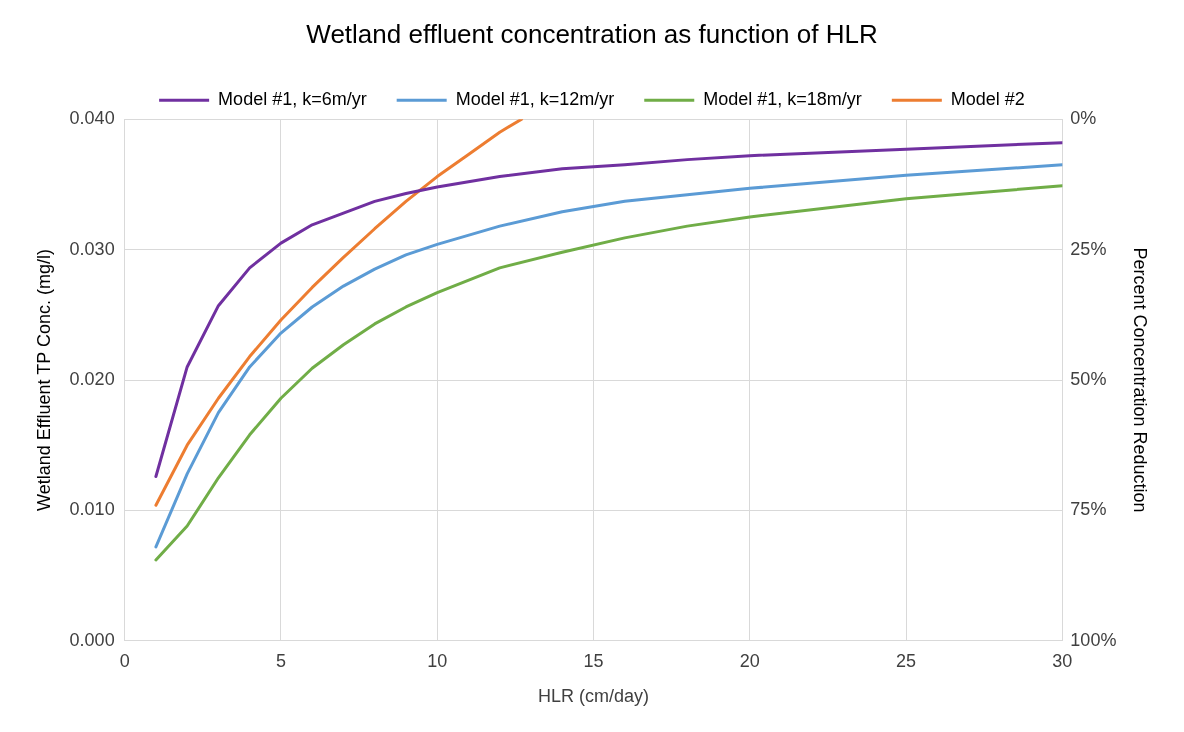 The image size is (1184, 732). What do you see at coordinates (92, 639) in the screenshot?
I see `y-tick-label: 0.000` at bounding box center [92, 639].